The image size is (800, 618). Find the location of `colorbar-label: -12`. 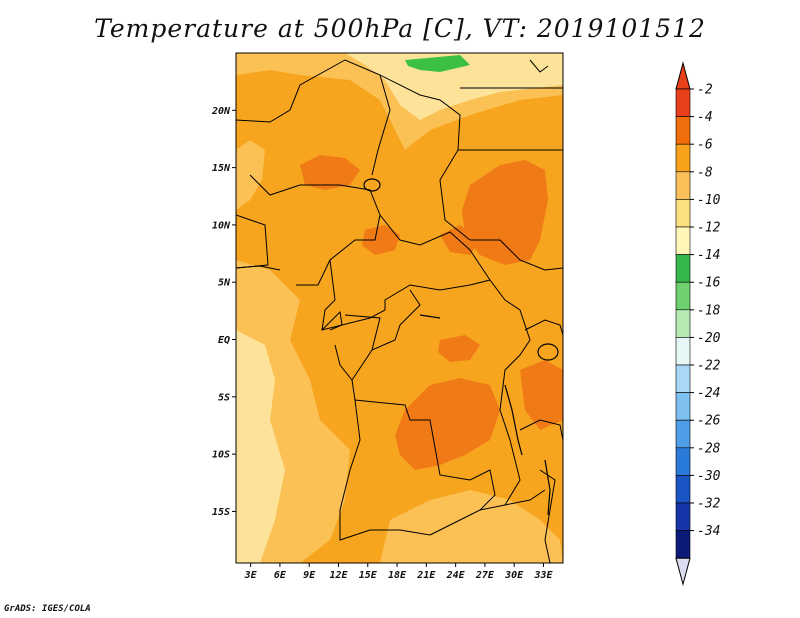

colorbar-label: -12 is located at coordinates (709, 228).